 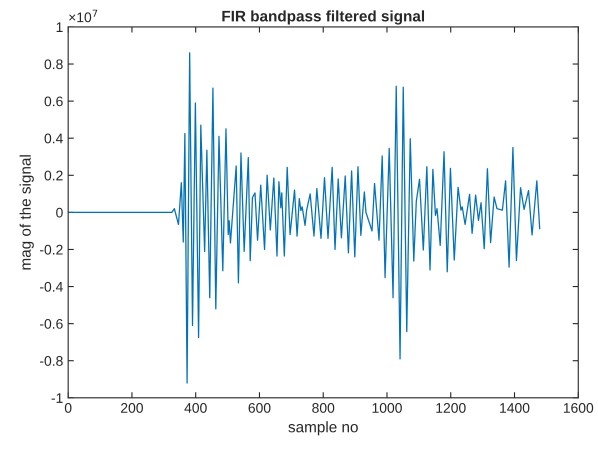 I want to click on y-tick-label: 0.8, so click(x=53, y=64).